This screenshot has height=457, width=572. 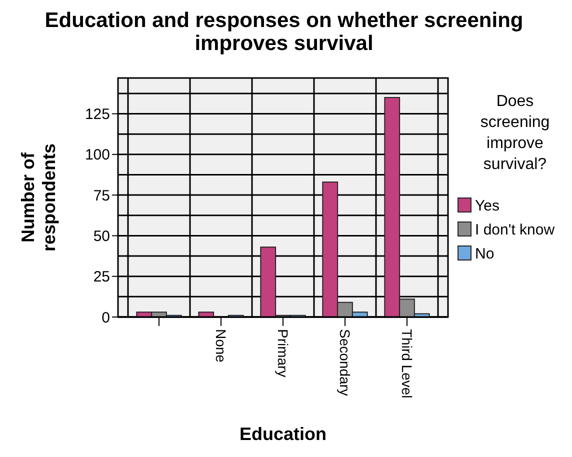 What do you see at coordinates (484, 253) in the screenshot?
I see `legend-label: No` at bounding box center [484, 253].